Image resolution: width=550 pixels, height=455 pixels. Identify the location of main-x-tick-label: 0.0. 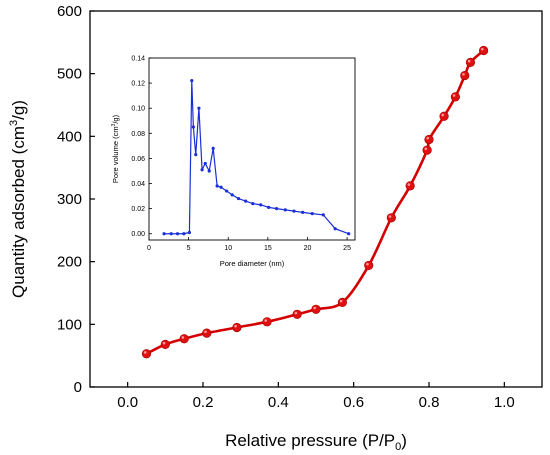
(127, 402).